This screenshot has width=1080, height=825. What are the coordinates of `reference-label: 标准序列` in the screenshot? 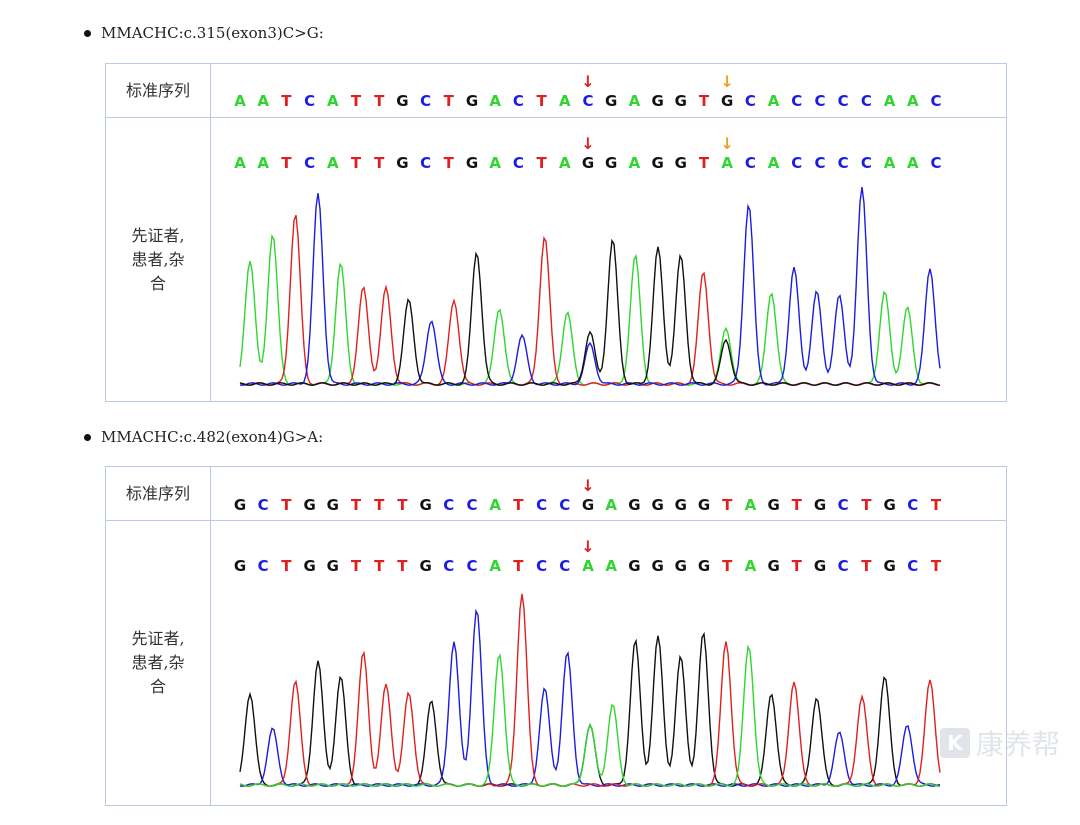 It's located at (158, 90).